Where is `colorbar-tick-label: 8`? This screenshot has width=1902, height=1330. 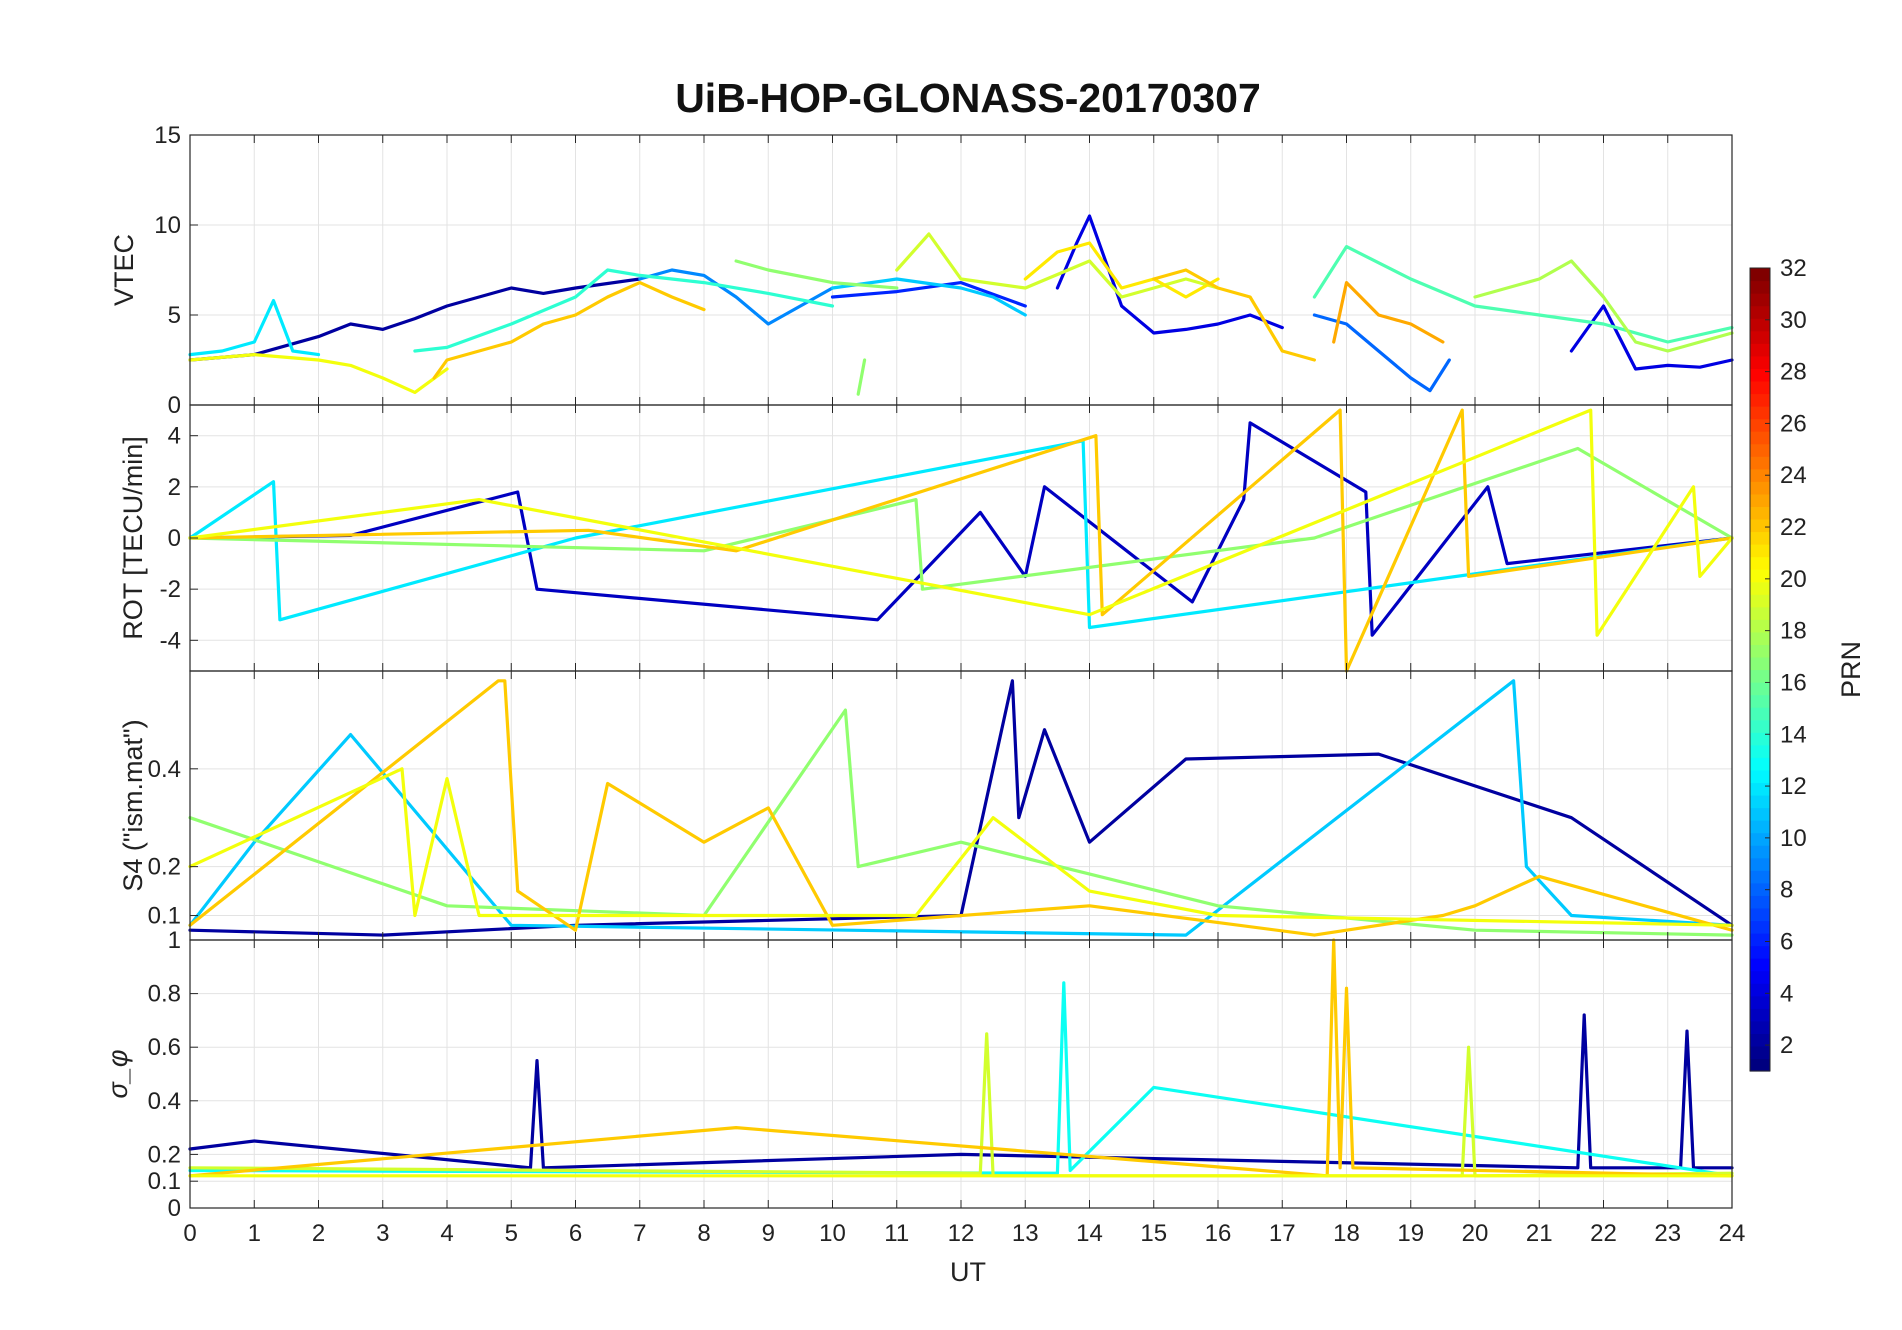 colorbar-tick-label: 8 is located at coordinates (1786, 890).